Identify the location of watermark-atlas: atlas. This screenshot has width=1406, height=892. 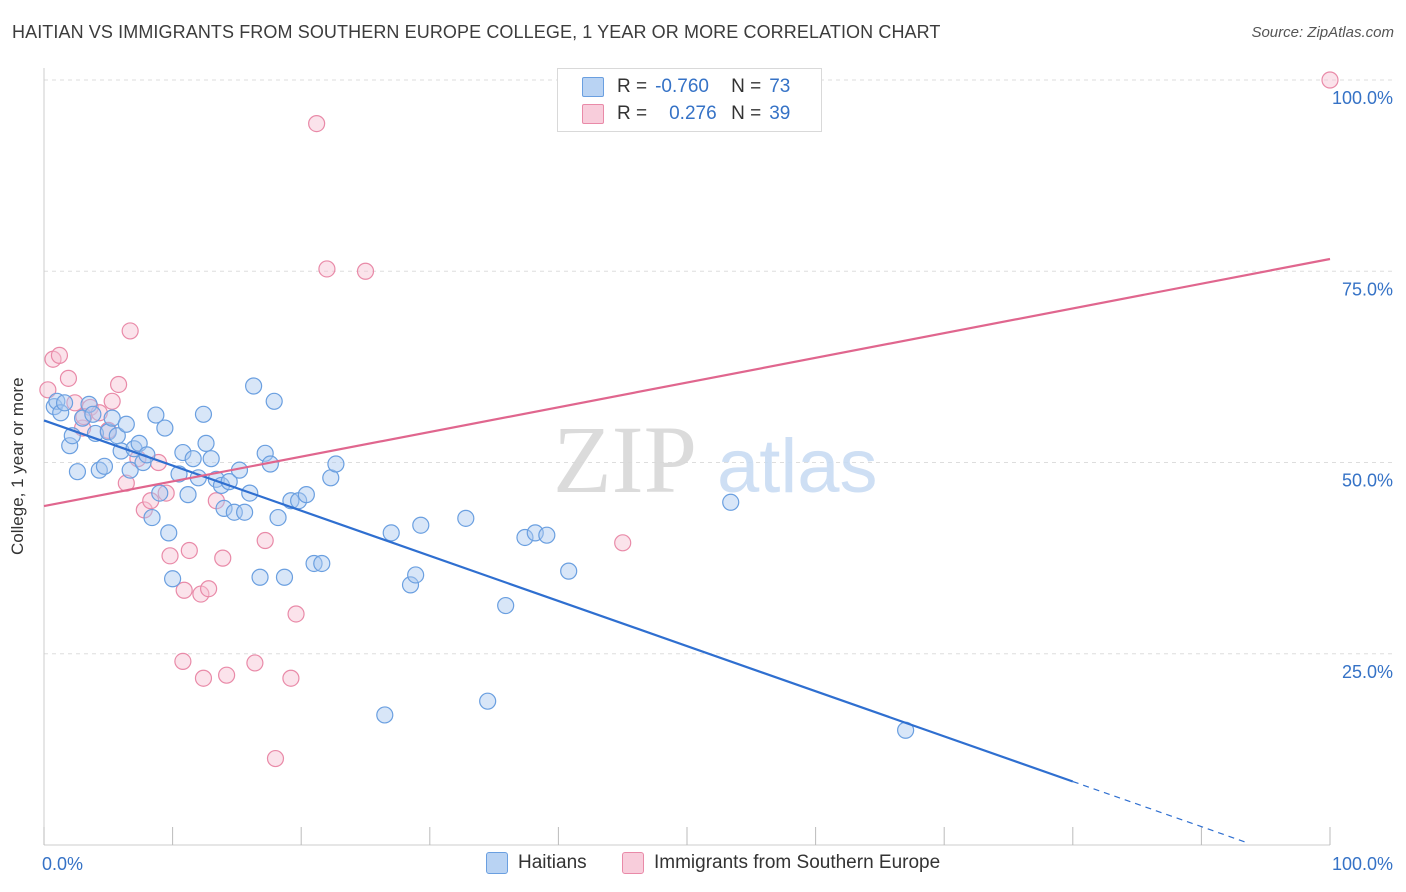
(797, 466).